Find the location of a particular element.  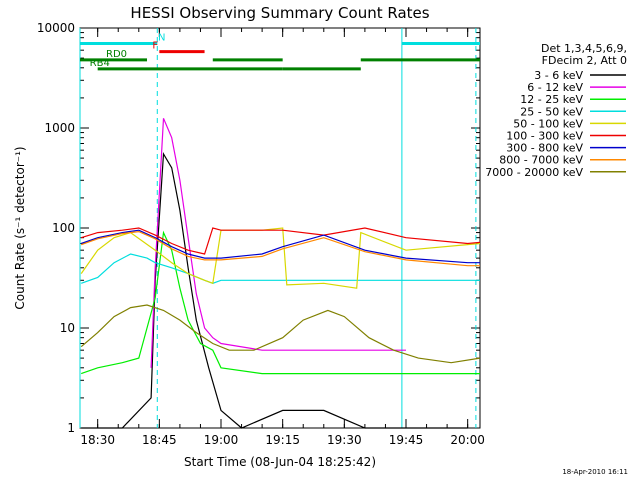

legend-header-line-1: Det 1,3,4,5,6,9, is located at coordinates (584, 48).